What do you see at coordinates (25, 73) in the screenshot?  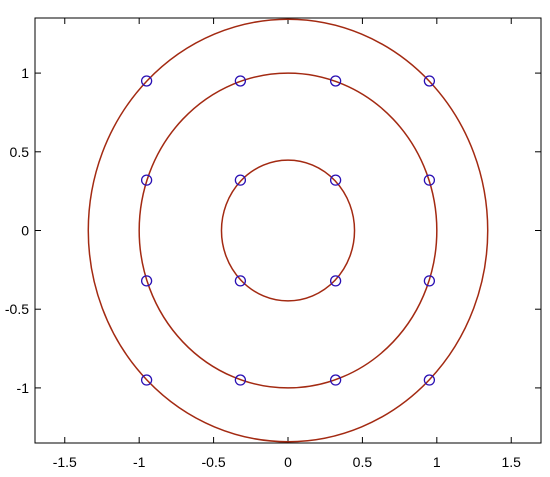 I see `y-tick-label: 1` at bounding box center [25, 73].